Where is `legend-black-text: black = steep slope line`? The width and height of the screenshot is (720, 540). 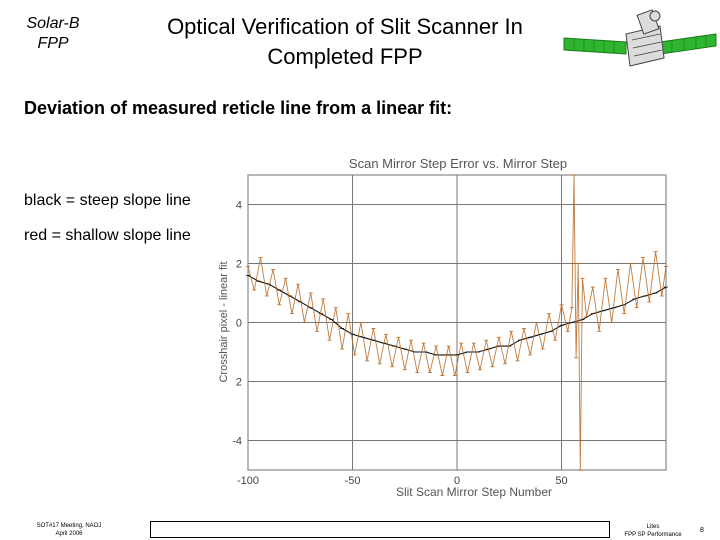
legend-black-text: black = steep slope line is located at coordinates (107, 200).